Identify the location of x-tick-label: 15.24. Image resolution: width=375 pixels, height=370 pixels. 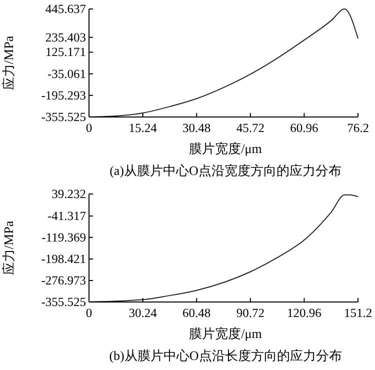
(143, 128).